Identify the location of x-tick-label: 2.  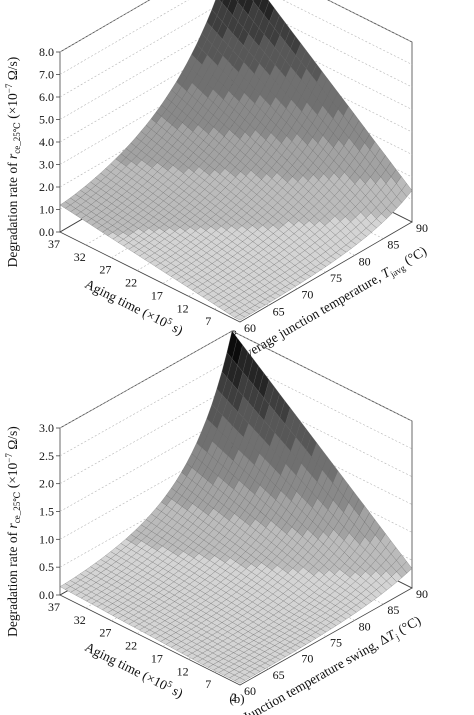
(234, 697).